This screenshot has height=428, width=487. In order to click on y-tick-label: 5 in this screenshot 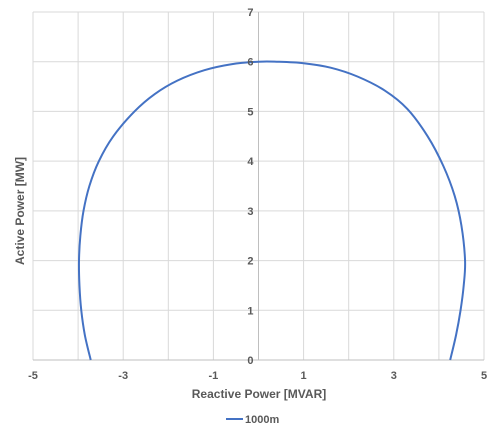, I will do `click(250, 112)`.